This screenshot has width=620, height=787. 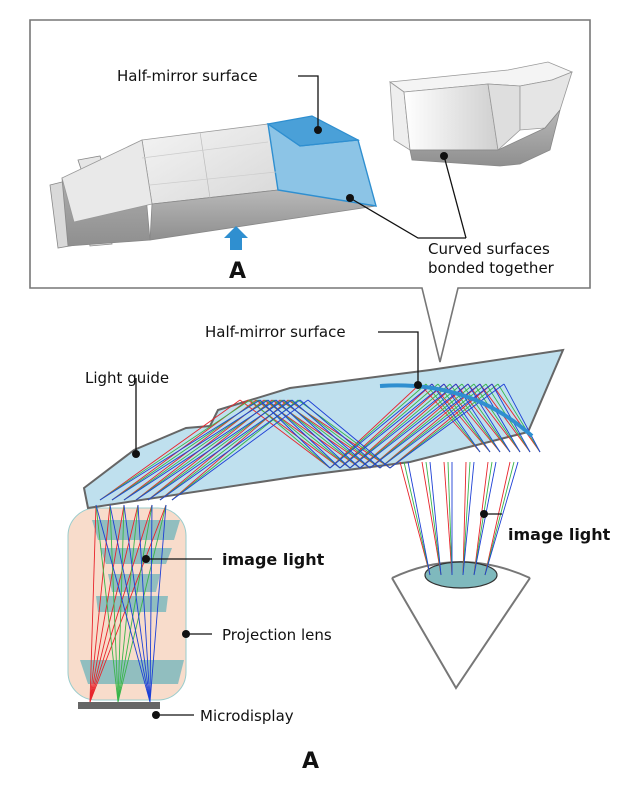 What do you see at coordinates (481, 114) in the screenshot?
I see `bonded-piece-3d-view` at bounding box center [481, 114].